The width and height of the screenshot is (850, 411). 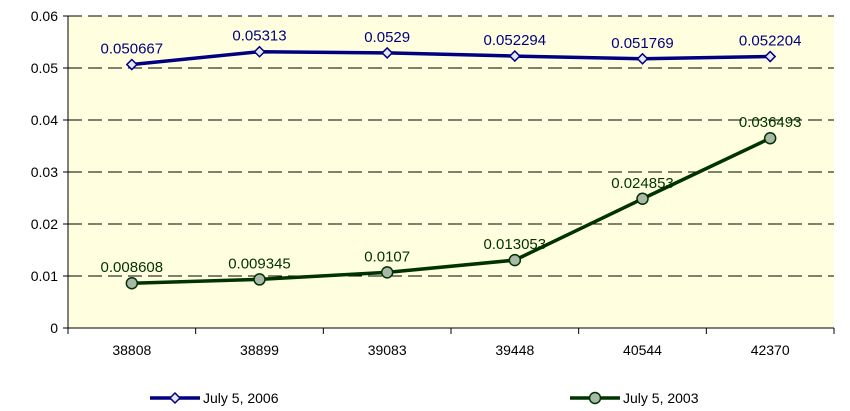 I want to click on x-tick-label: 39083, so click(x=387, y=350).